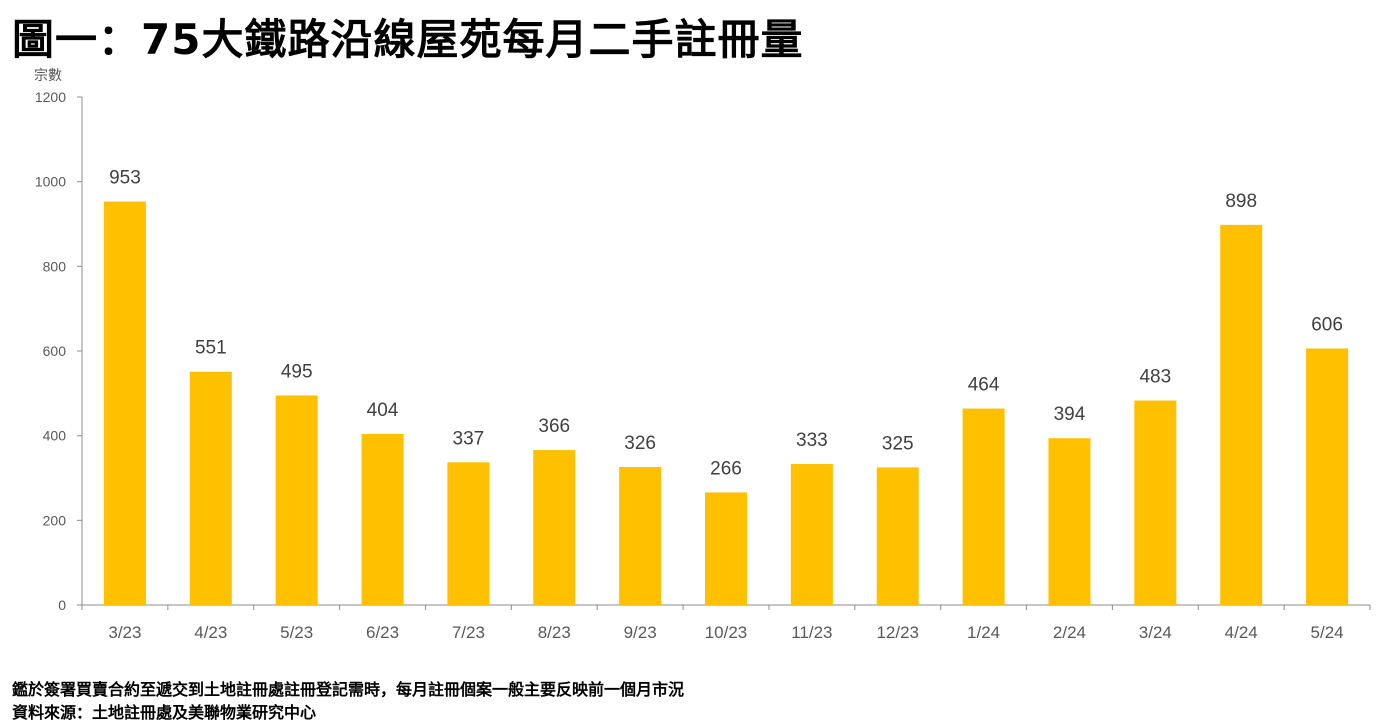  I want to click on data-label: 953, so click(125, 178).